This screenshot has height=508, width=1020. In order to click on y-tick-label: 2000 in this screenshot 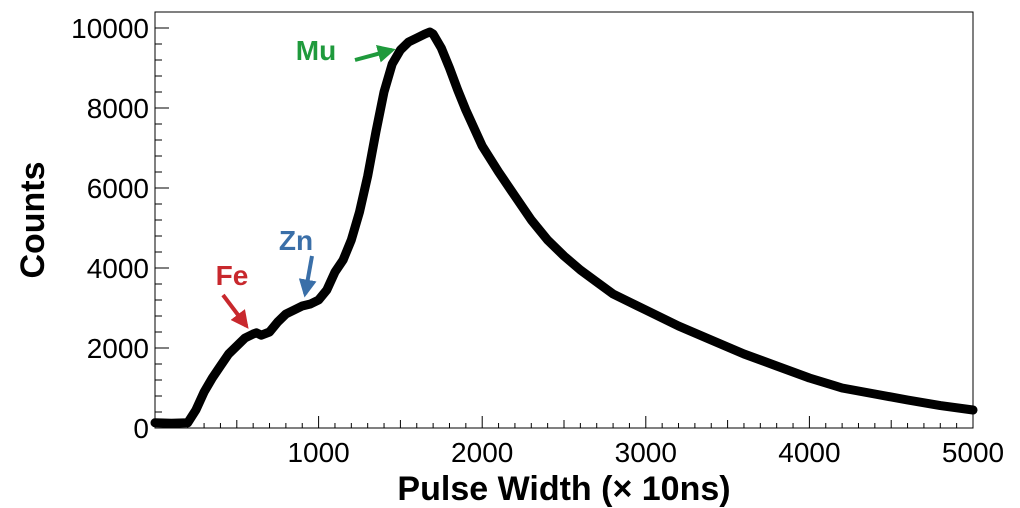, I will do `click(118, 348)`.